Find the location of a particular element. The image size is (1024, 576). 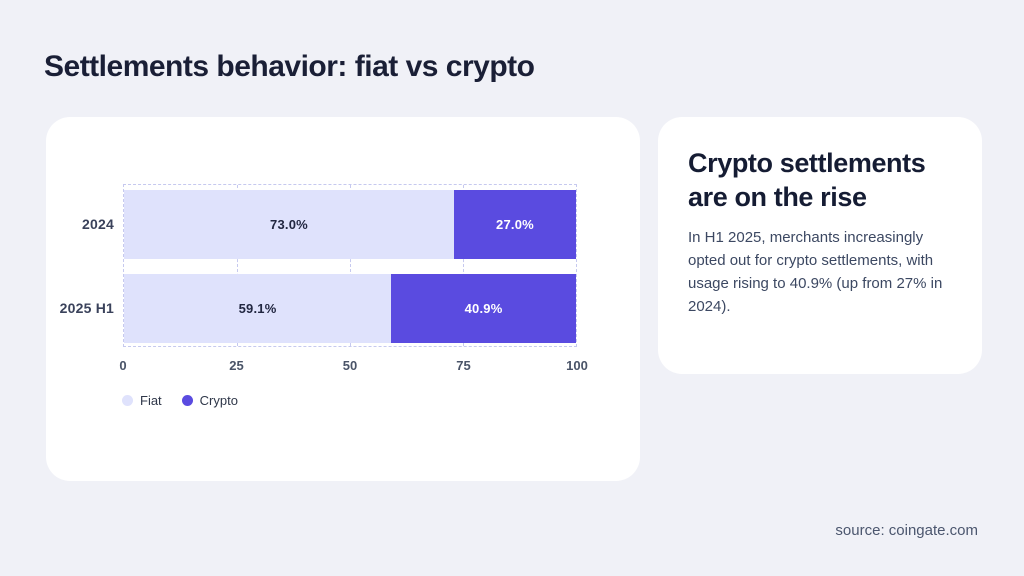

x-tick-25: 25 is located at coordinates (236, 365).